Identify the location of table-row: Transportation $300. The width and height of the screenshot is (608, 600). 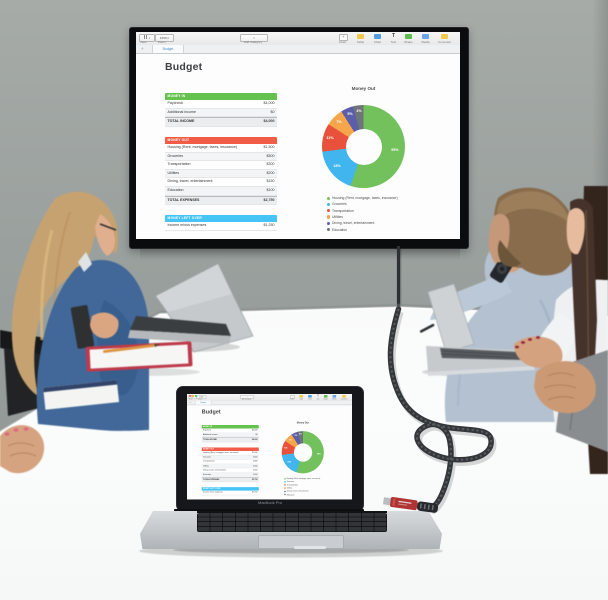
(230, 461).